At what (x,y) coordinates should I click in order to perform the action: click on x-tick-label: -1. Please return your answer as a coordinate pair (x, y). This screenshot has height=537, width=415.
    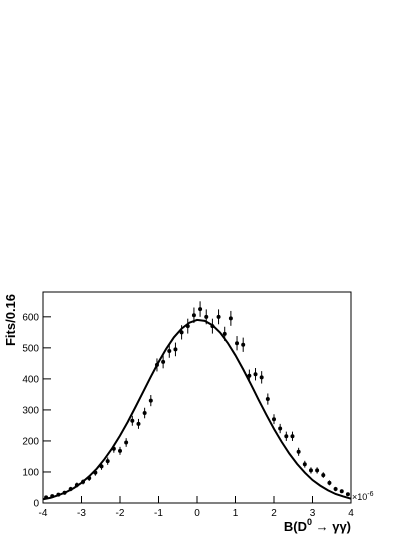
    Looking at the image, I should click on (158, 513).